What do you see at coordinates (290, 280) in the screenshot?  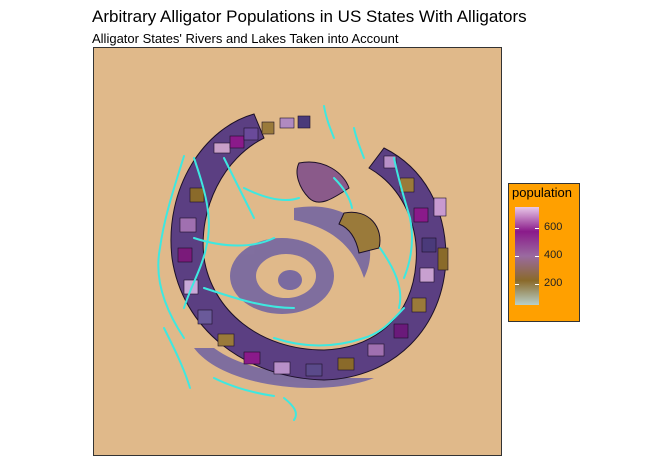 I see `inner-core` at bounding box center [290, 280].